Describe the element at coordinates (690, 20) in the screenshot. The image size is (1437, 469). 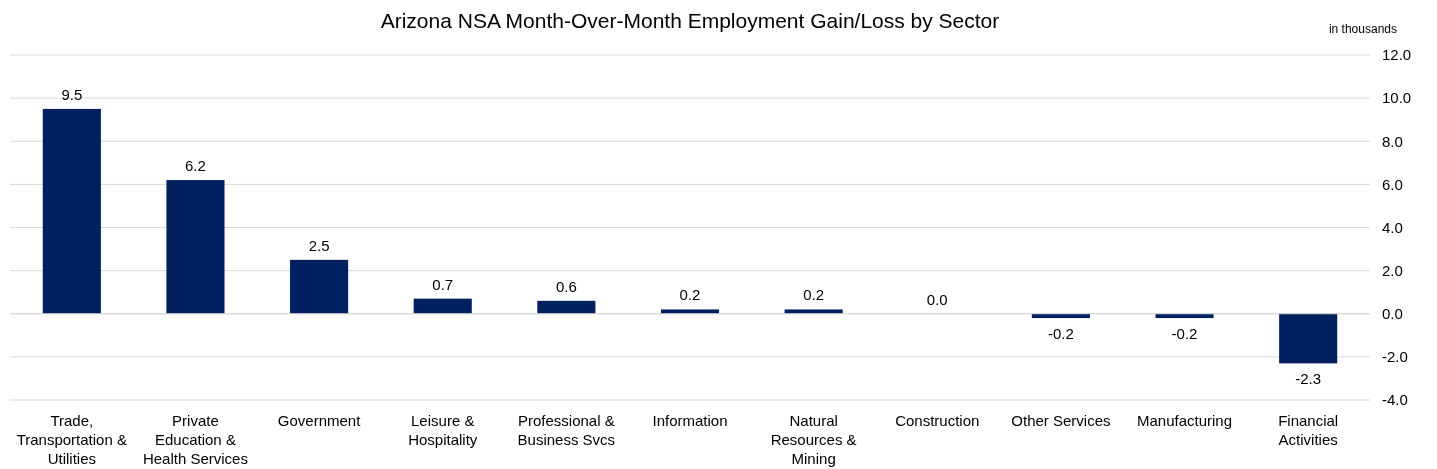
I see `chart-title: Arizona NSA Month-Over-Month Employment Gain/Loss by Sector` at that location.